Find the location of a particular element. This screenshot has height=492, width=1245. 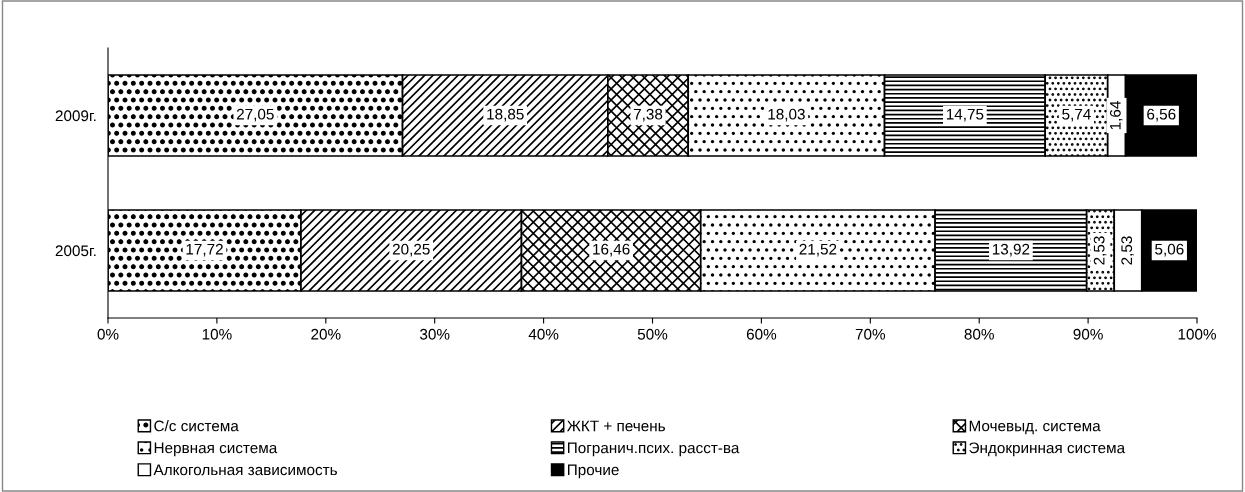

legend-label: Нервная система is located at coordinates (216, 449).